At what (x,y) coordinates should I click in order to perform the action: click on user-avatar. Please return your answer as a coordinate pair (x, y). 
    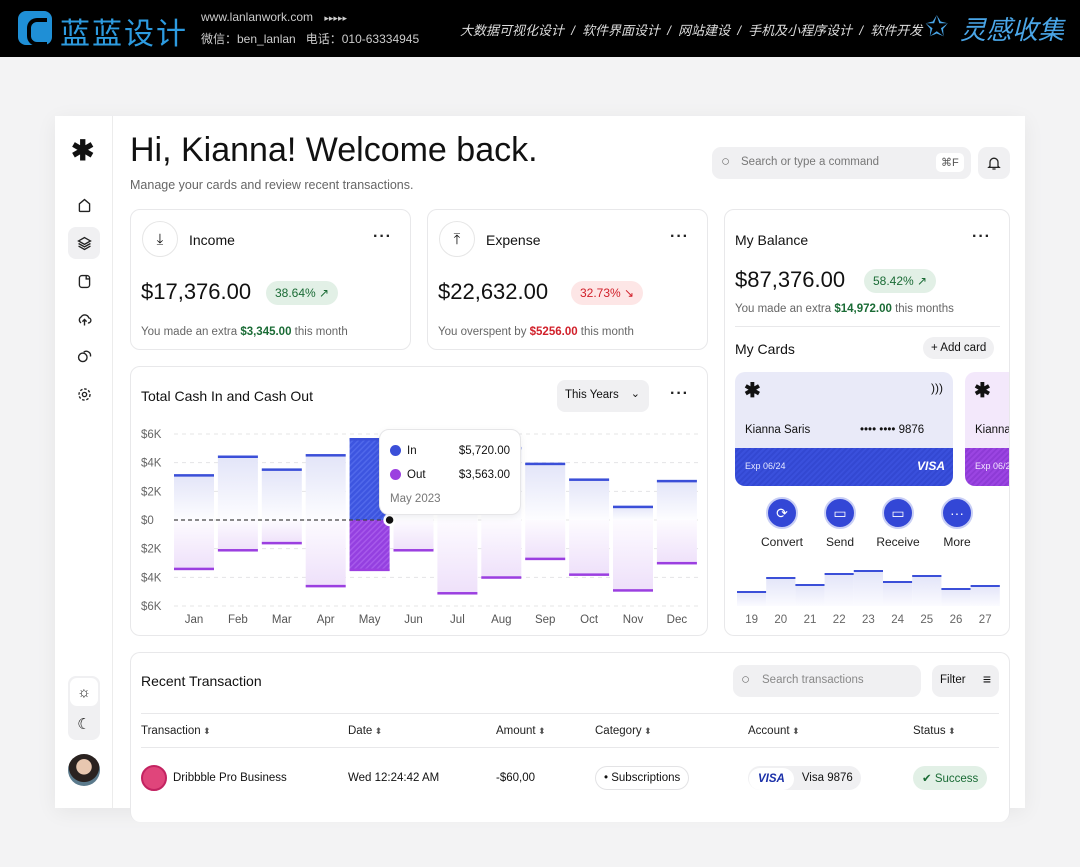
    Looking at the image, I should click on (84, 770).